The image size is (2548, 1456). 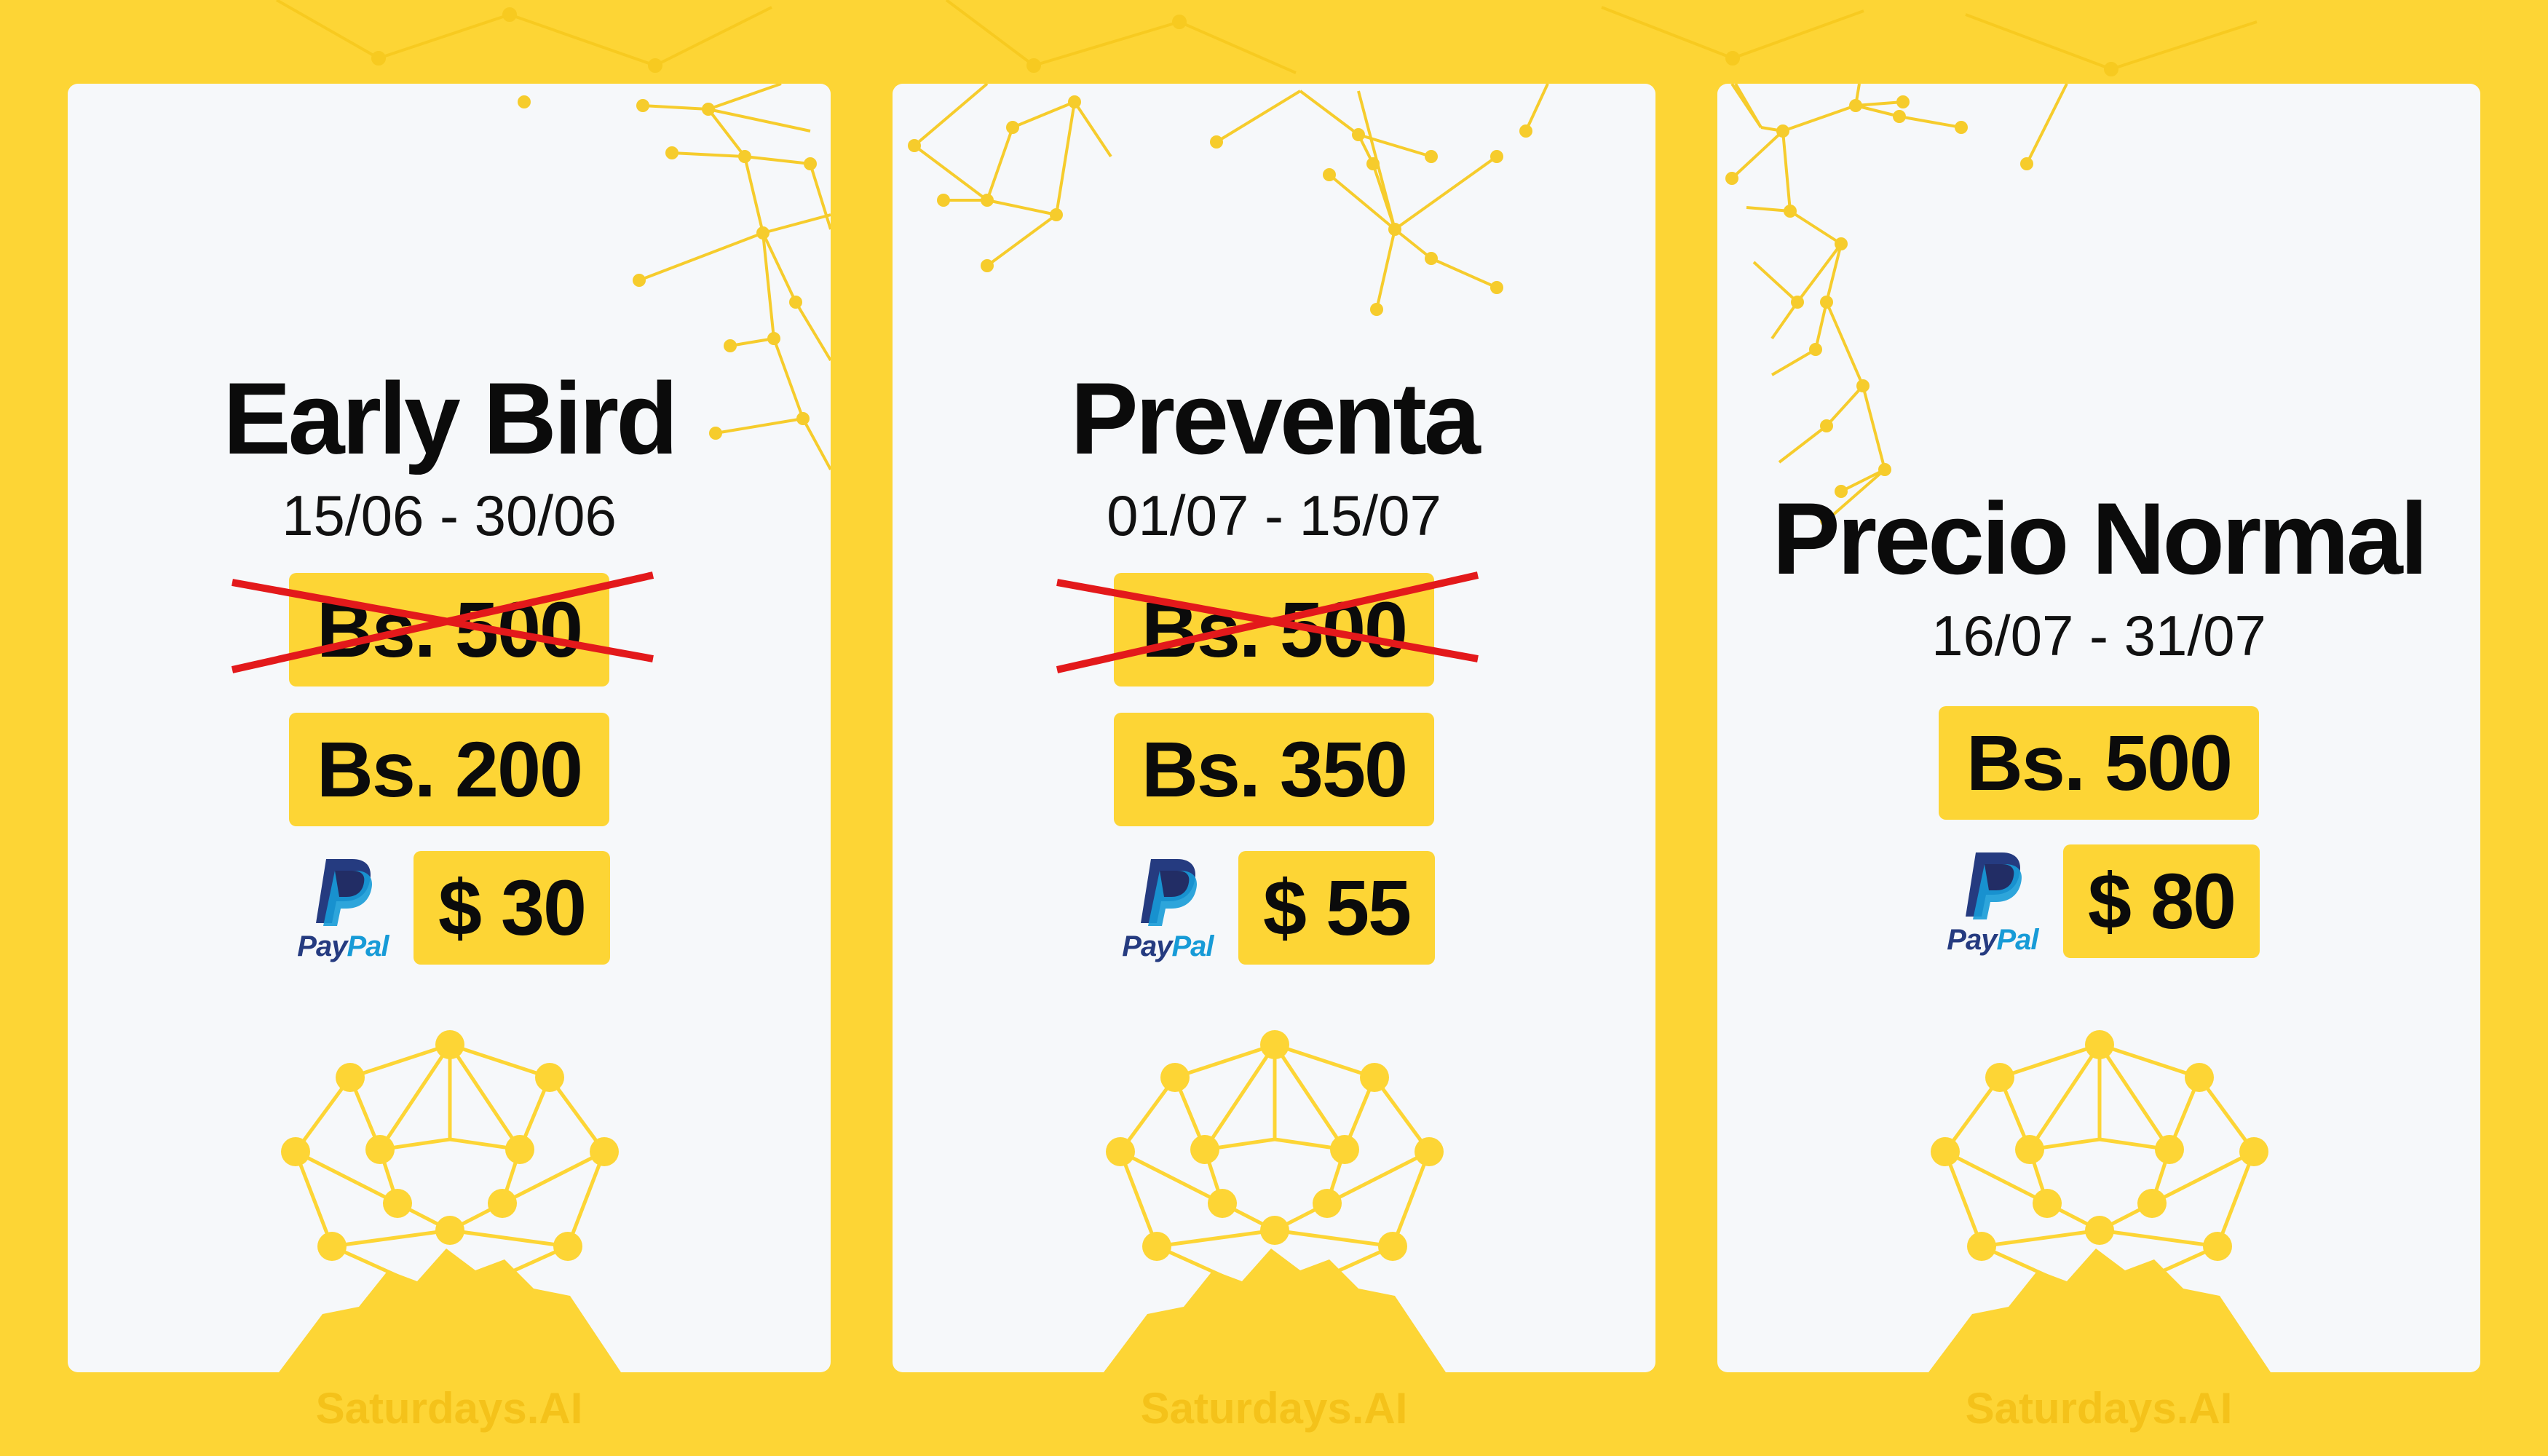 What do you see at coordinates (2161, 901) in the screenshot?
I see `price-usd: $ 80` at bounding box center [2161, 901].